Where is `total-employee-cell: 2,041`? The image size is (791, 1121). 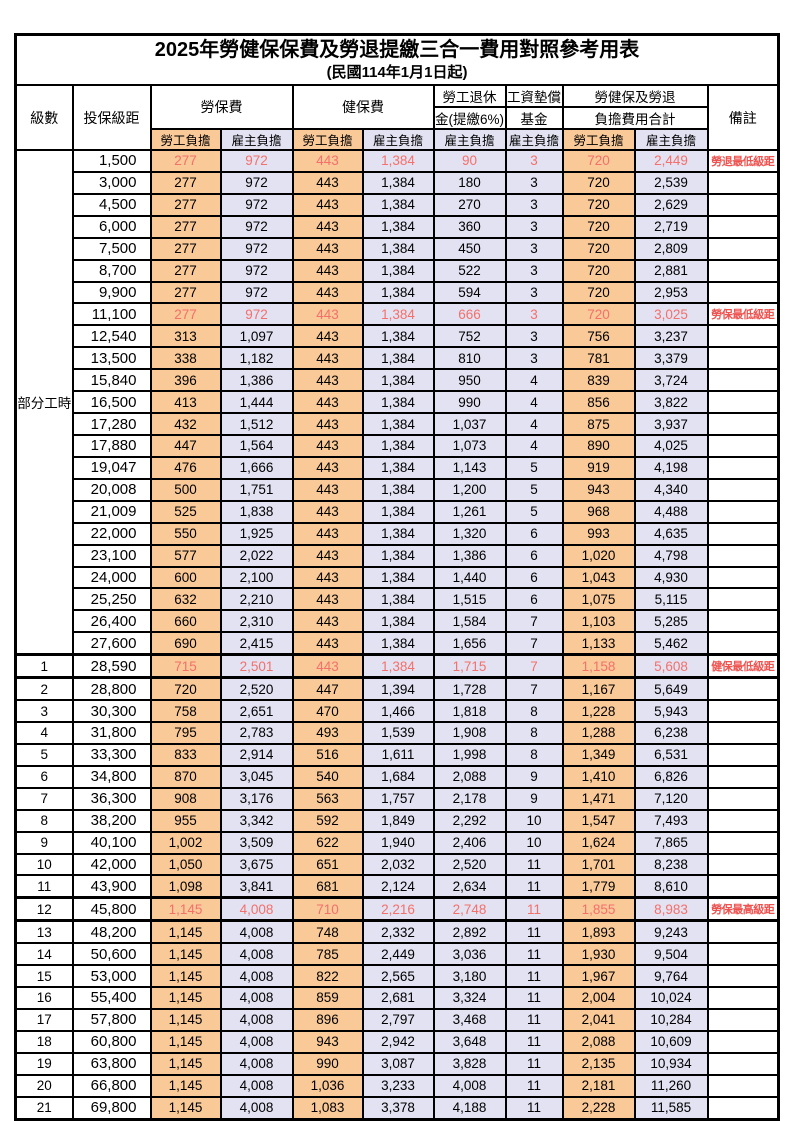
total-employee-cell: 2,041 is located at coordinates (598, 1019).